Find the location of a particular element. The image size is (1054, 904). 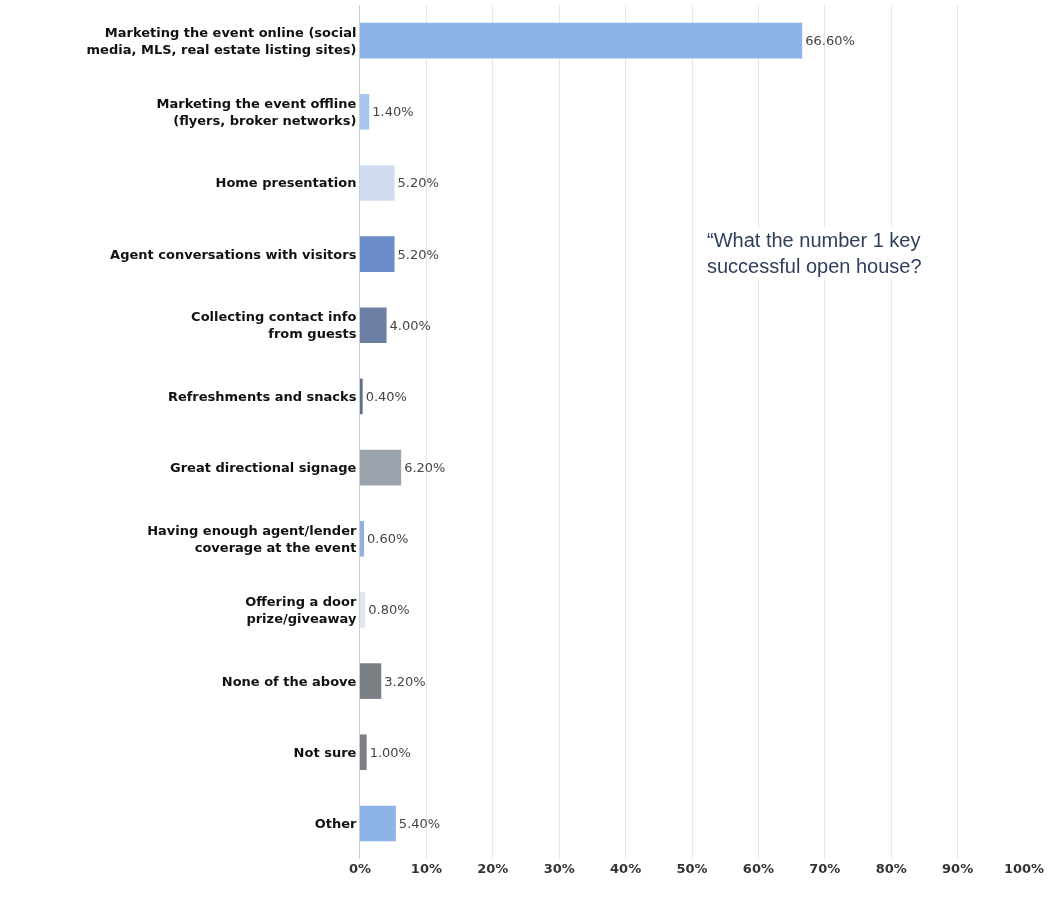

y-tick-label: Collecting contact info from guests is located at coordinates (274, 325).